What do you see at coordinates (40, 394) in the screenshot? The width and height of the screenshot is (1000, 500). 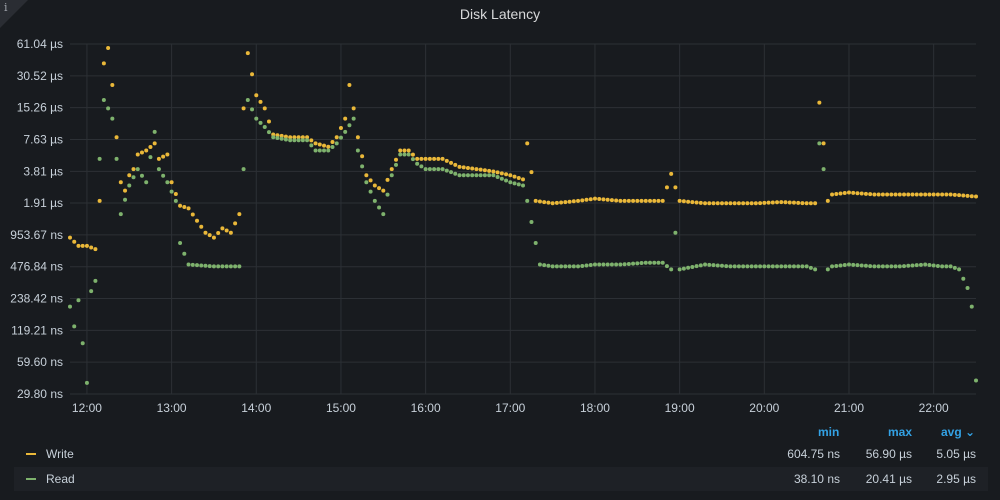 I see `y-tick-label: 29.80 ns` at bounding box center [40, 394].